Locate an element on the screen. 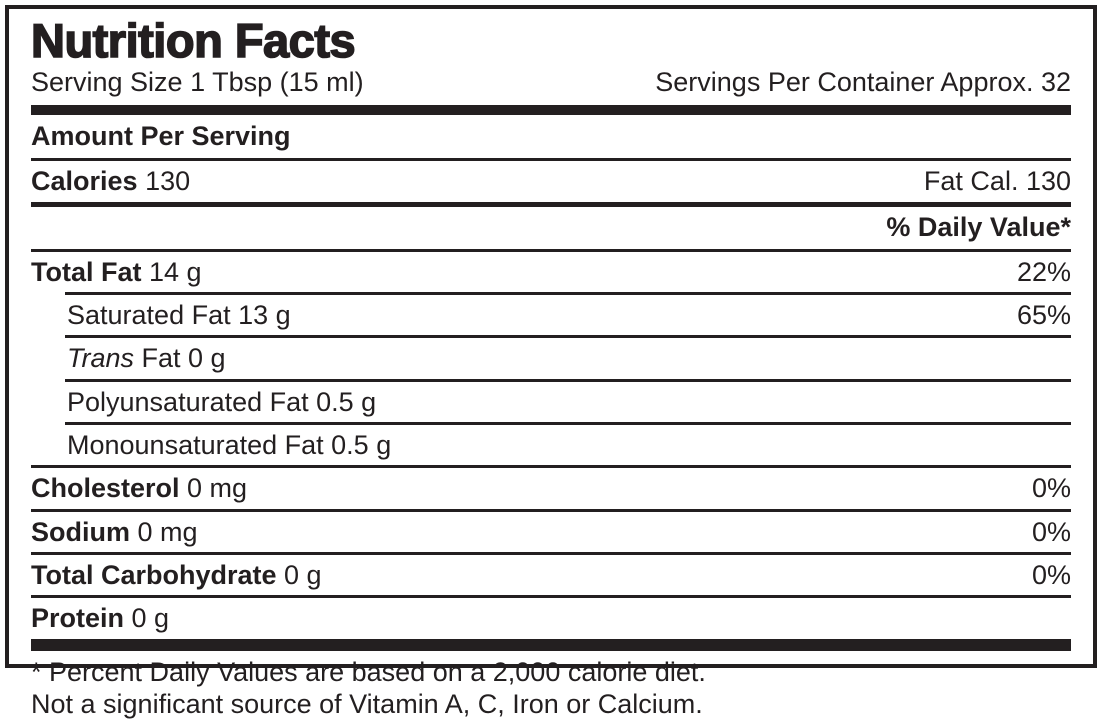 Image resolution: width=1106 pixels, height=725 pixels. calories-row: Calories 130 Fat Cal. 130 is located at coordinates (551, 181).